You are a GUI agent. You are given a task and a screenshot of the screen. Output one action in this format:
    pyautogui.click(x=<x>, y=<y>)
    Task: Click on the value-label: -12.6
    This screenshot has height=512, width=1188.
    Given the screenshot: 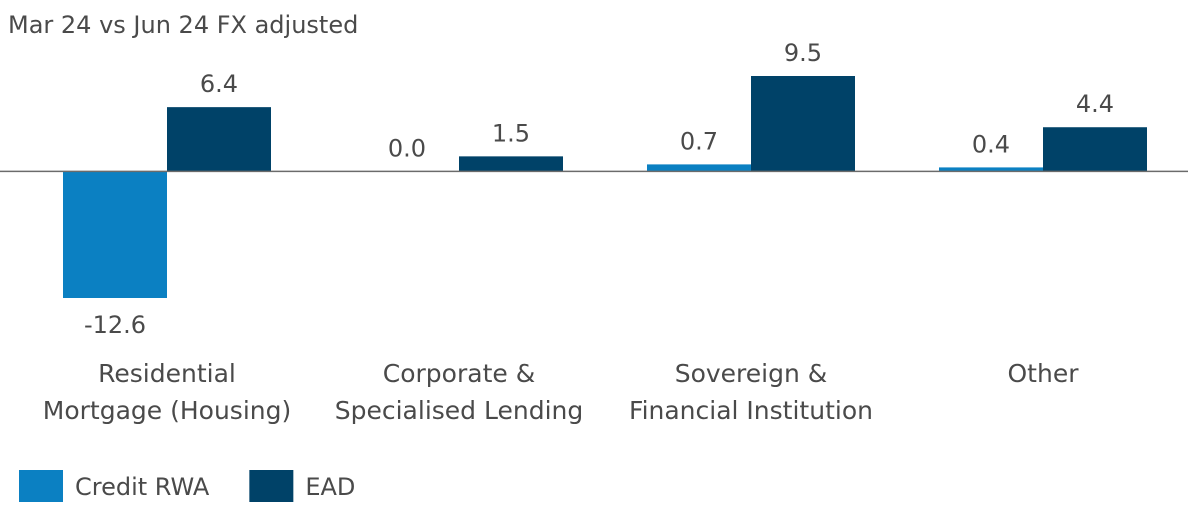 What is the action you would take?
    pyautogui.click(x=115, y=325)
    